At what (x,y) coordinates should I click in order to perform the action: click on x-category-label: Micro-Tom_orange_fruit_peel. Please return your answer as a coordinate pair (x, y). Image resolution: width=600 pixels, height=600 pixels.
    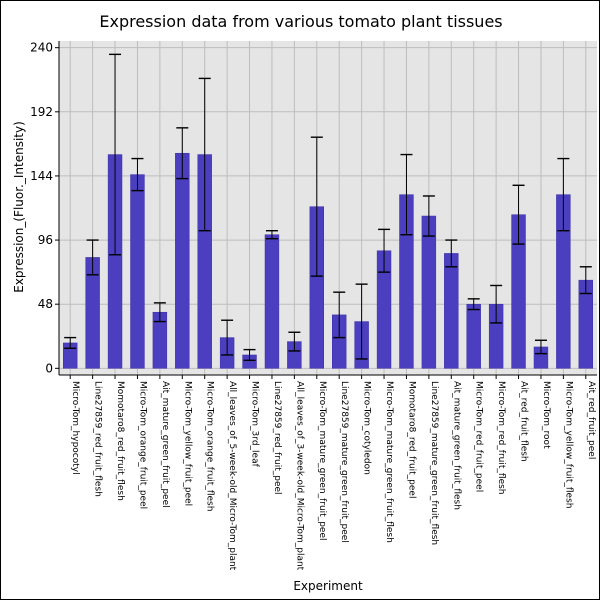
    Looking at the image, I should click on (142, 445).